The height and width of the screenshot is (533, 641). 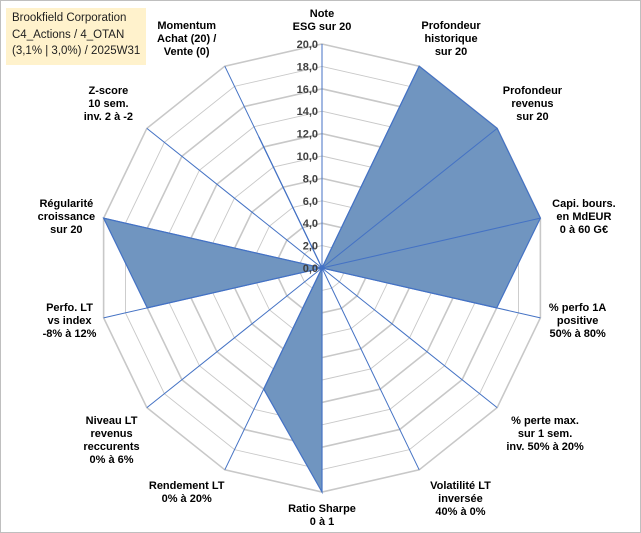 What do you see at coordinates (310, 224) in the screenshot?
I see `tick-label: 4,0` at bounding box center [310, 224].